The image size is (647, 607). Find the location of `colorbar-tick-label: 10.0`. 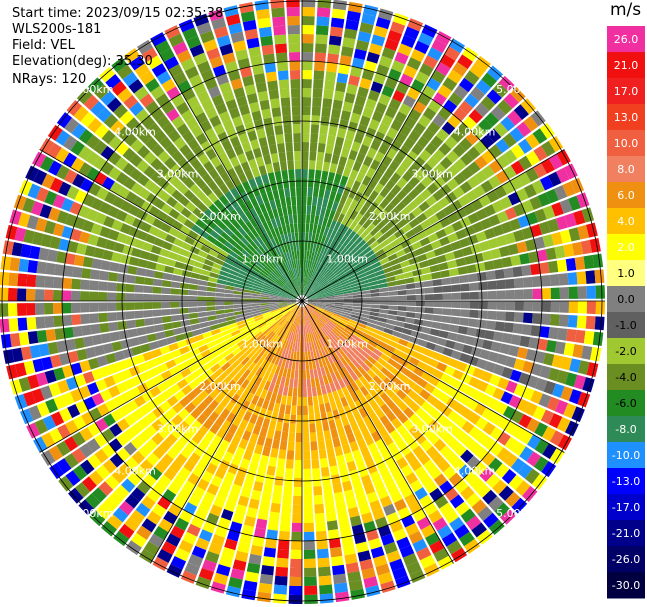

colorbar-tick-label: 10.0 is located at coordinates (626, 143).